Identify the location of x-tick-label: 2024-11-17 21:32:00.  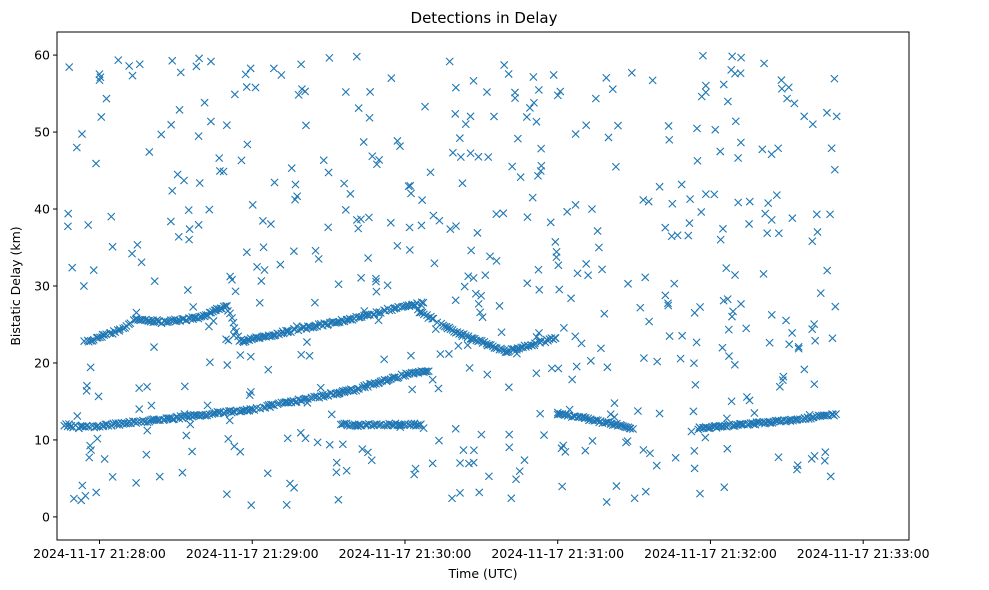
(710, 553).